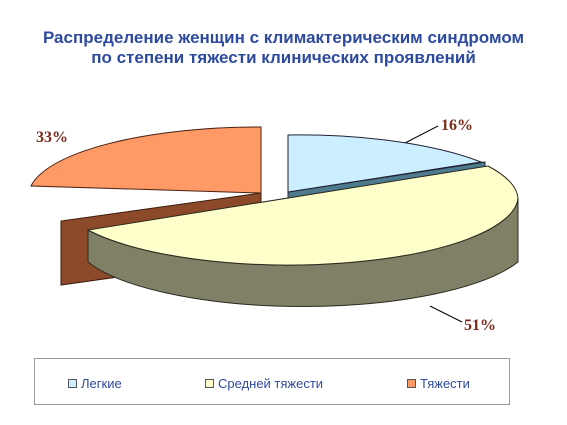  What do you see at coordinates (445, 383) in the screenshot?
I see `legend-label-tyazhesti: Тяжести` at bounding box center [445, 383].